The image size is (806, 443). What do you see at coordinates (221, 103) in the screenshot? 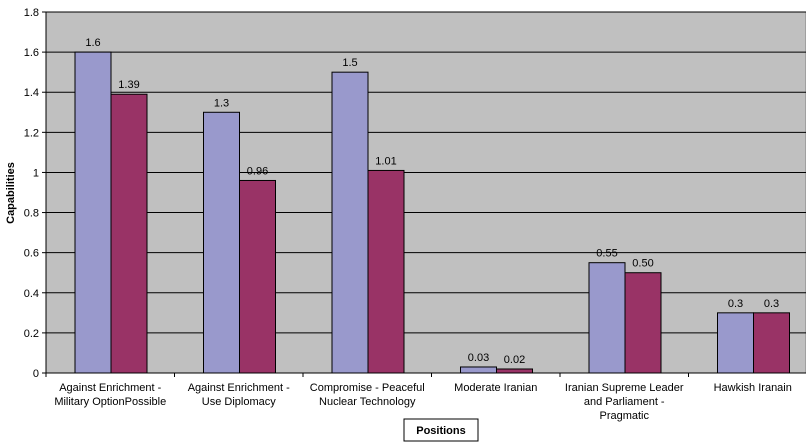
I see `bar-value-label: 1.3` at bounding box center [221, 103].